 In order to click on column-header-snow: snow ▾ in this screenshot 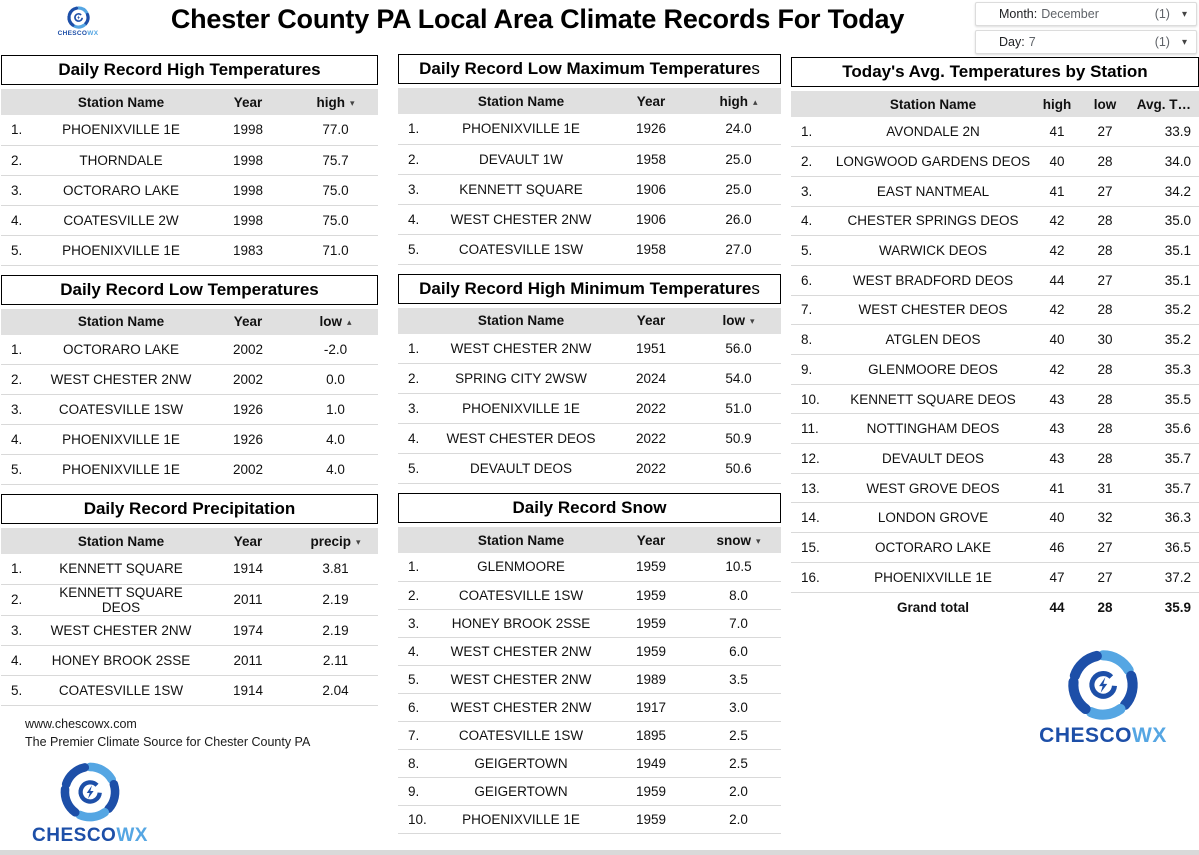, I will do `click(738, 540)`.